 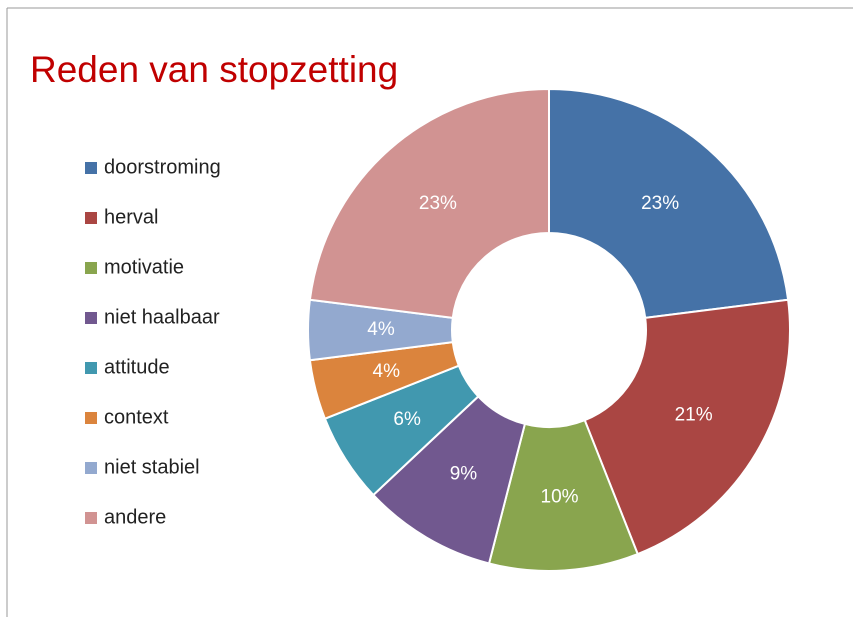 I want to click on data-label: 10%, so click(x=560, y=497).